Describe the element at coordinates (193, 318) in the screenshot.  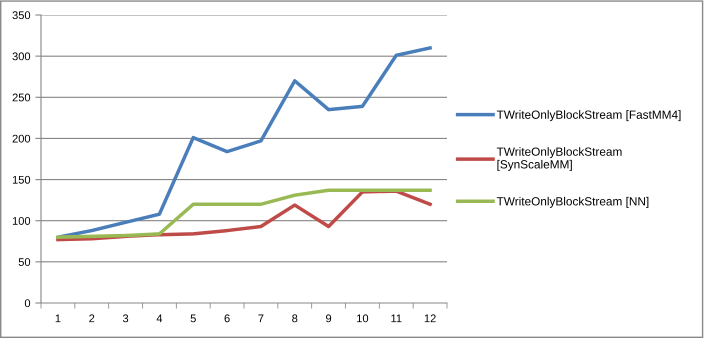
I see `x-tick-label: 5` at that location.